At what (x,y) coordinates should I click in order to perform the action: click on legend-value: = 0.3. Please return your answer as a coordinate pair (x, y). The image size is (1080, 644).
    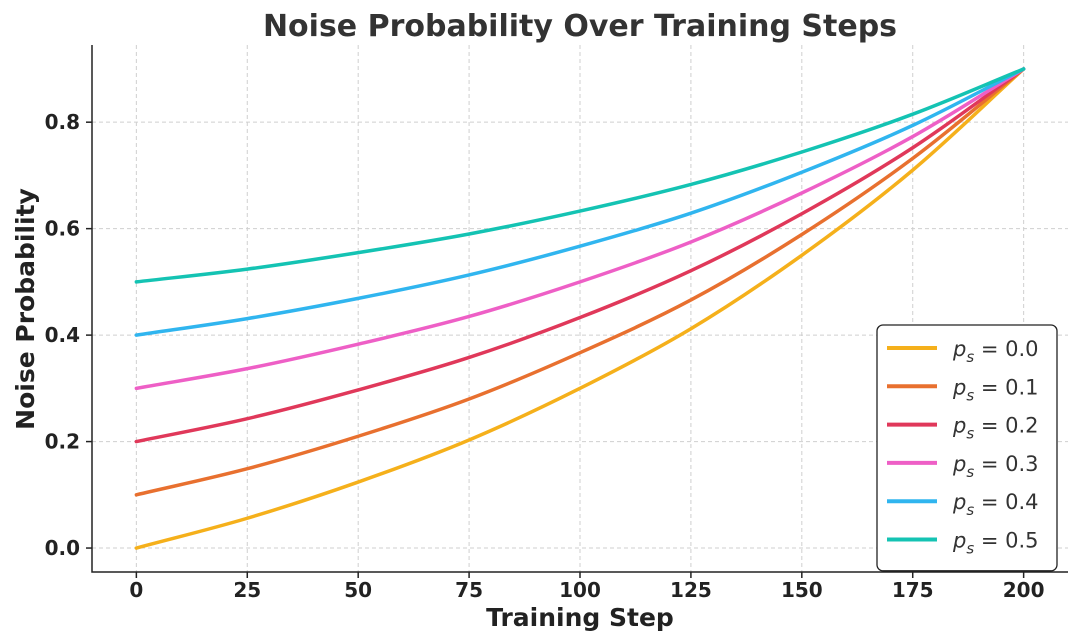
    Looking at the image, I should click on (1006, 464).